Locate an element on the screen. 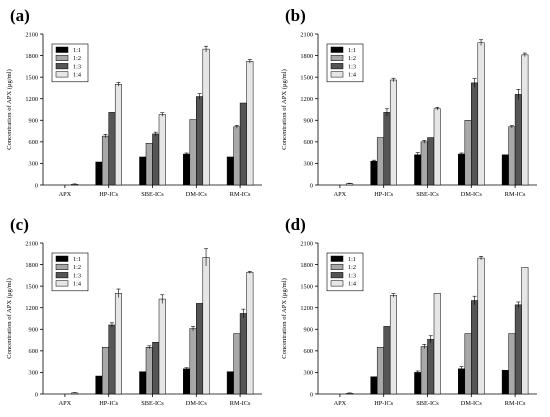  panel-label: (a) is located at coordinates (20, 15).